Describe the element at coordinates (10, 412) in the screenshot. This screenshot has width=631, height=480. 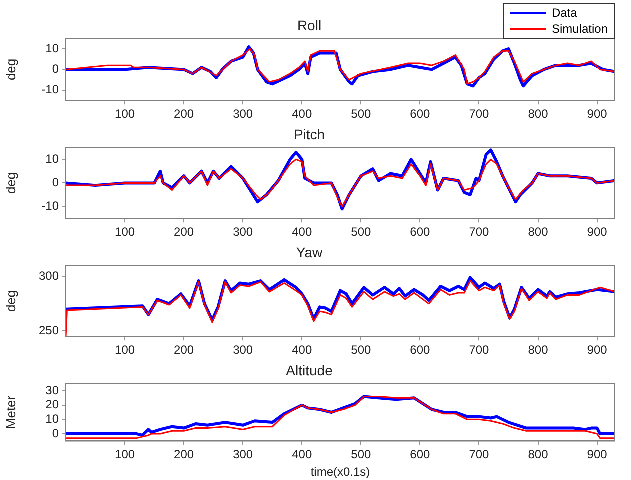
I see `y-axis-title: Meter` at that location.